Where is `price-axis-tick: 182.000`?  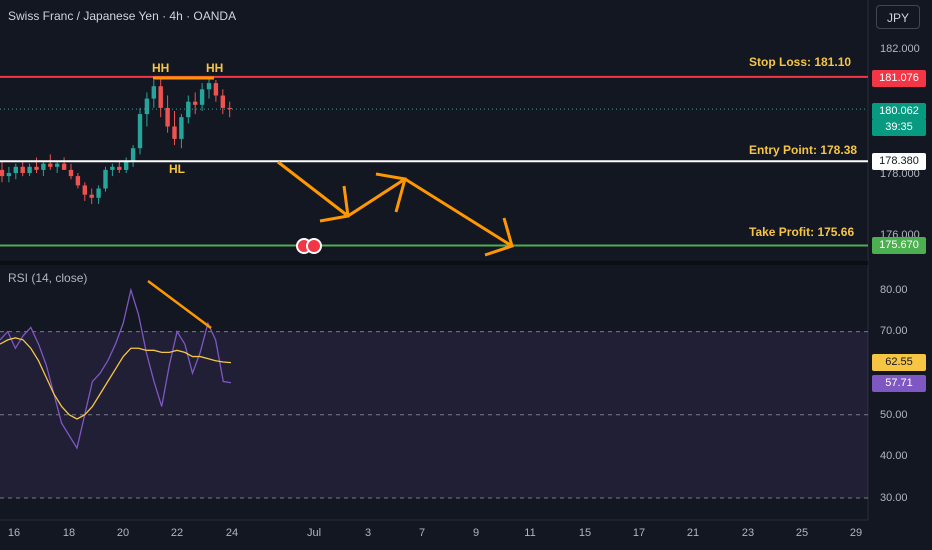
price-axis-tick: 182.000 is located at coordinates (900, 49).